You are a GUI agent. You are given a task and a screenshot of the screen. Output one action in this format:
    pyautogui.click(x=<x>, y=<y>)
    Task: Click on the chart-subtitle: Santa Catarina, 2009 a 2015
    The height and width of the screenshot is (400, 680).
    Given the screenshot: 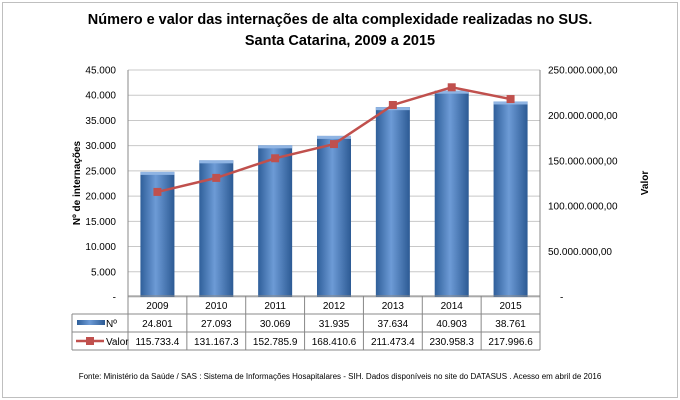 What is the action you would take?
    pyautogui.click(x=340, y=41)
    